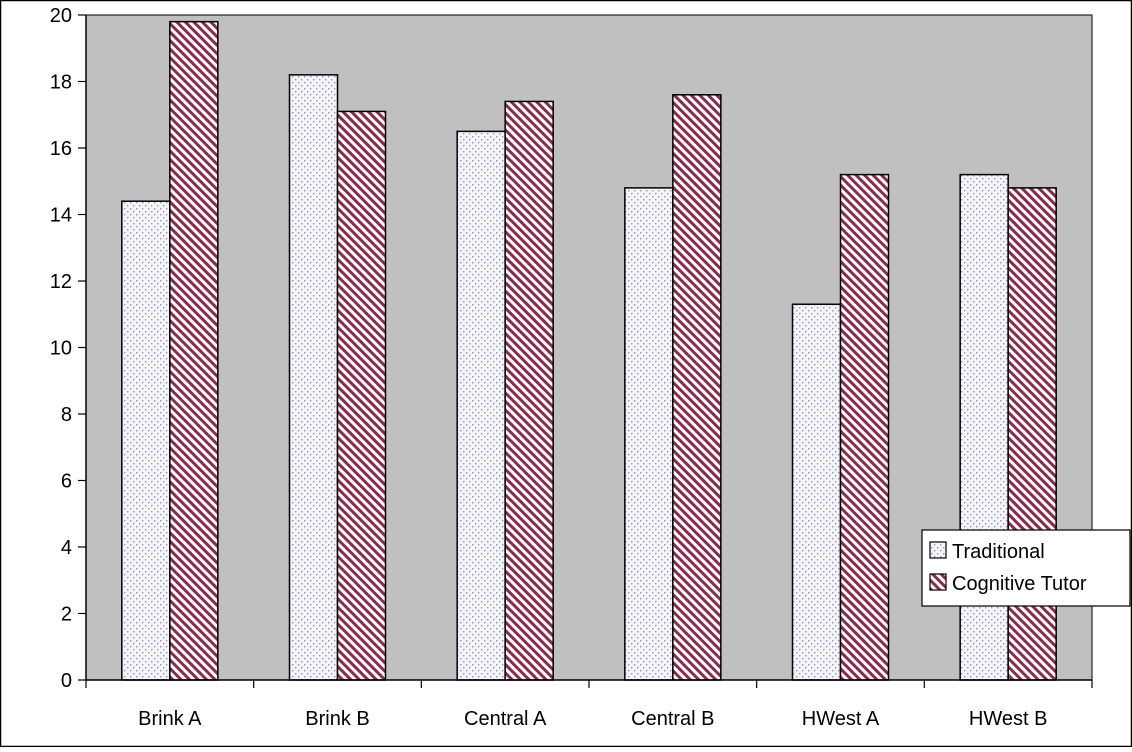 The width and height of the screenshot is (1132, 752). Describe the element at coordinates (649, 434) in the screenshot. I see `bar-traditional-central-b` at that location.